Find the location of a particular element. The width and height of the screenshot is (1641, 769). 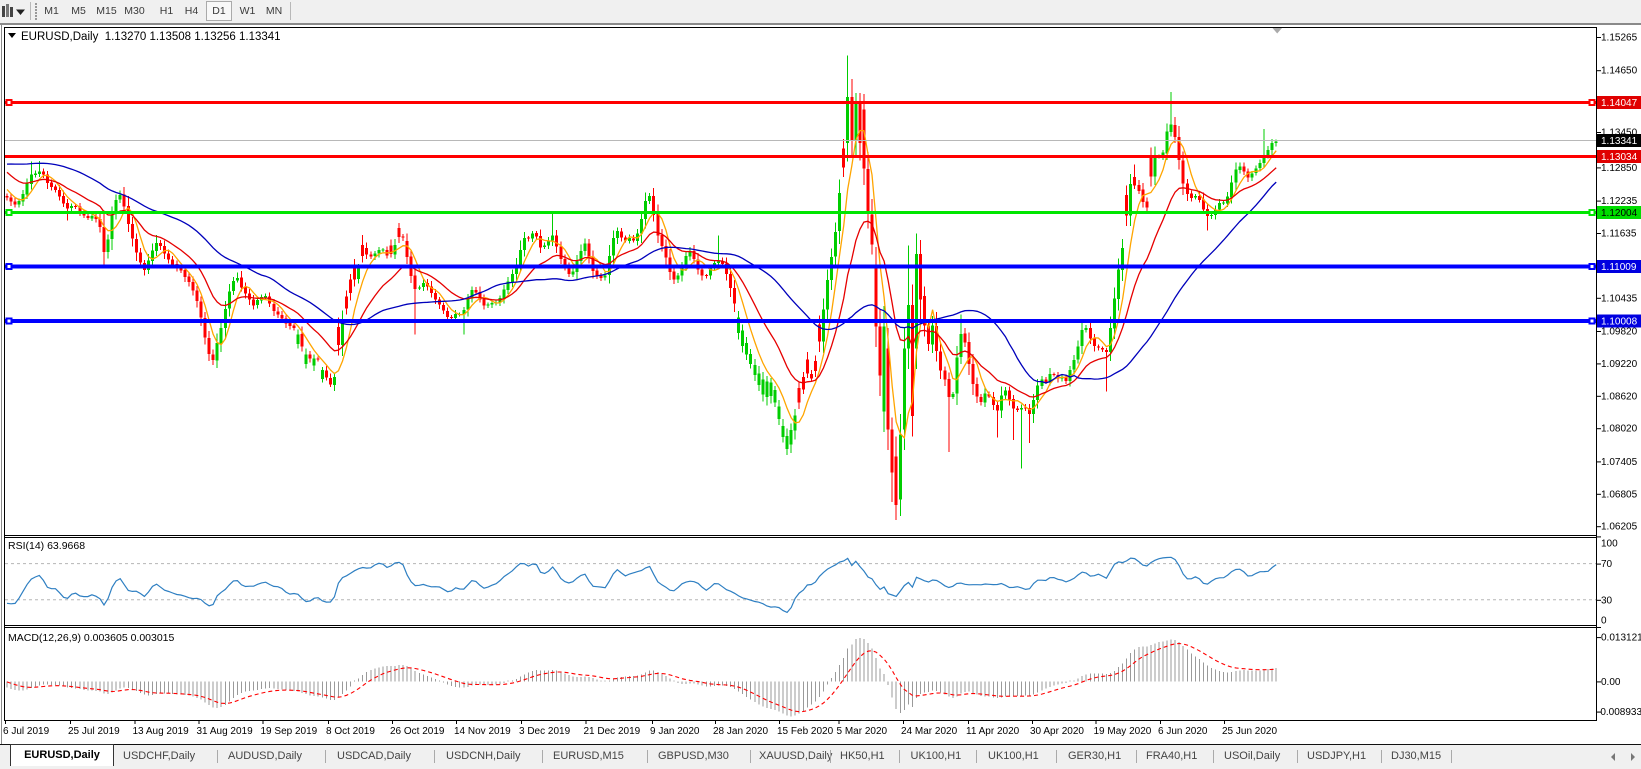

svg-text: 19 Sep 2019 is located at coordinates (289, 731).